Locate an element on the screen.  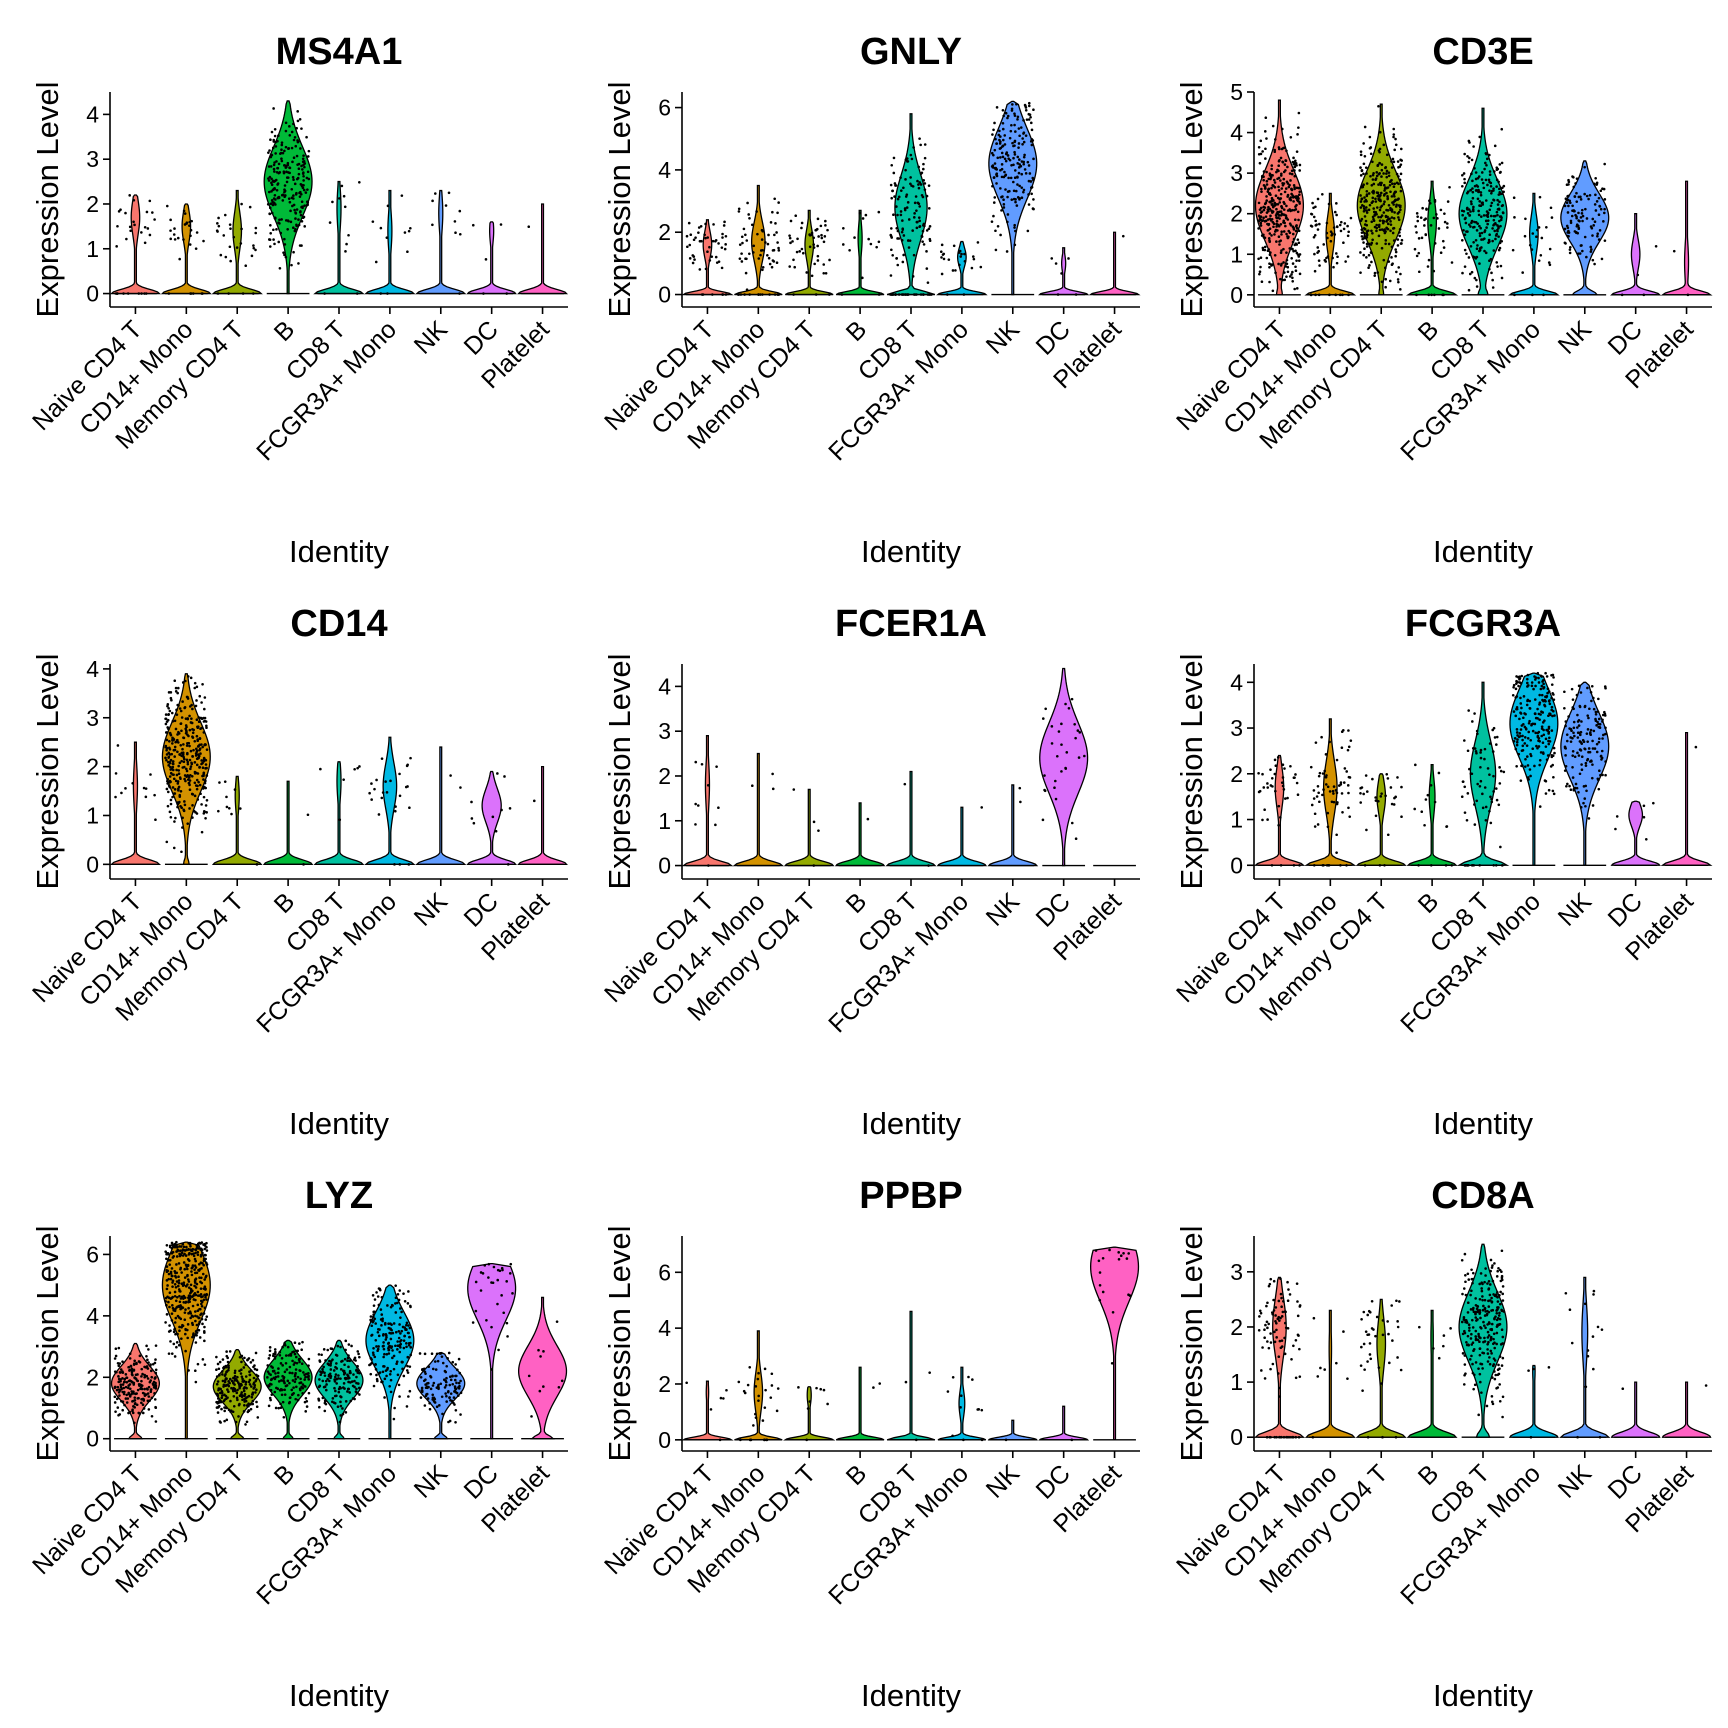
violin-cd14-nk is located at coordinates (441, 806).